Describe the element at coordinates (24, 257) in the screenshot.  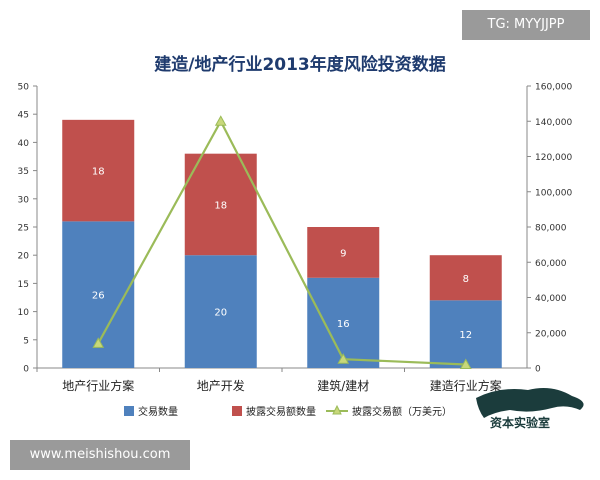
I see `y-left-tick-label: 20` at that location.